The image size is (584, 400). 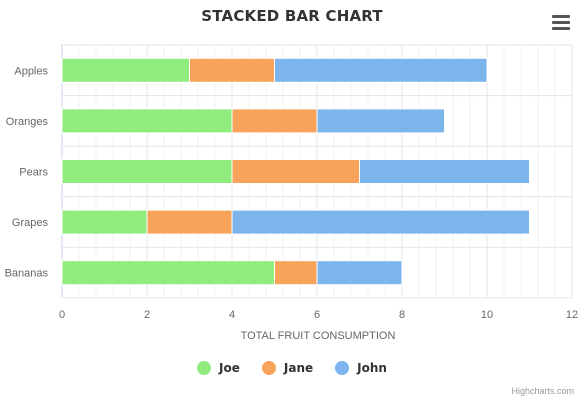 I want to click on x-tick-label: 10, so click(x=487, y=315).